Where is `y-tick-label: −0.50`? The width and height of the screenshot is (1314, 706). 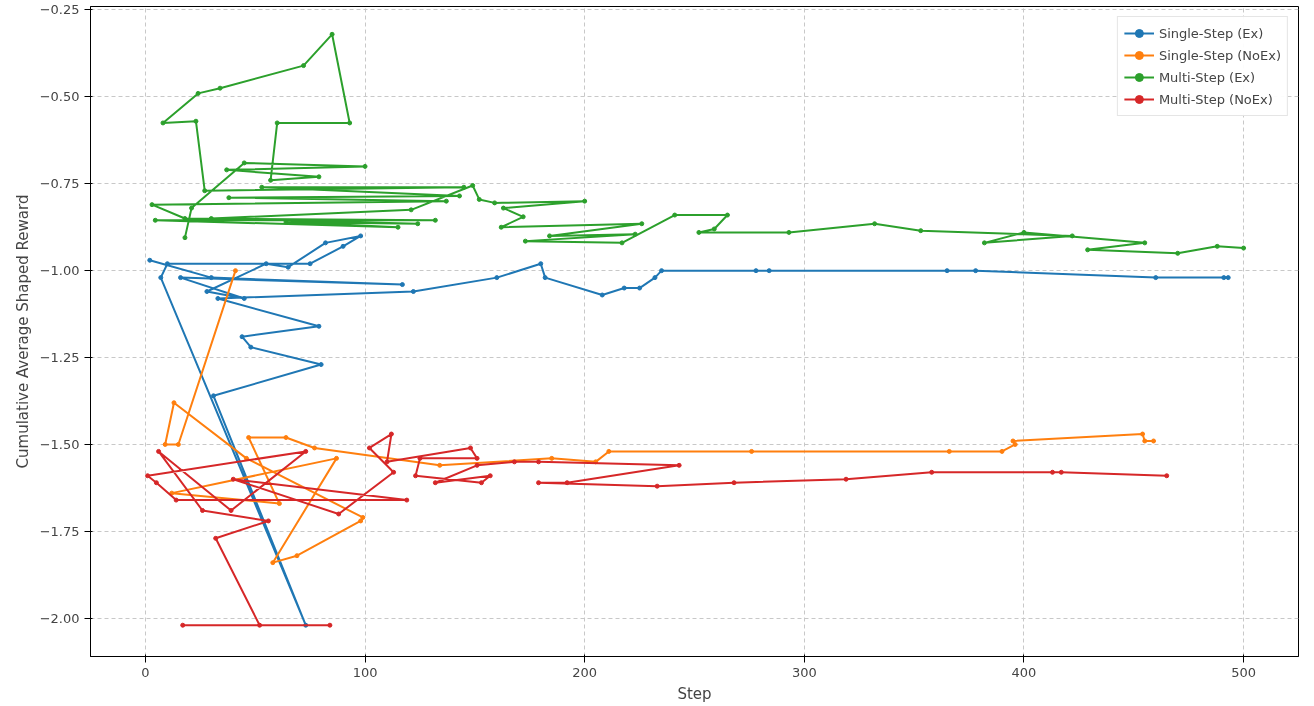
y-tick-label: −0.50 is located at coordinates (59, 97).